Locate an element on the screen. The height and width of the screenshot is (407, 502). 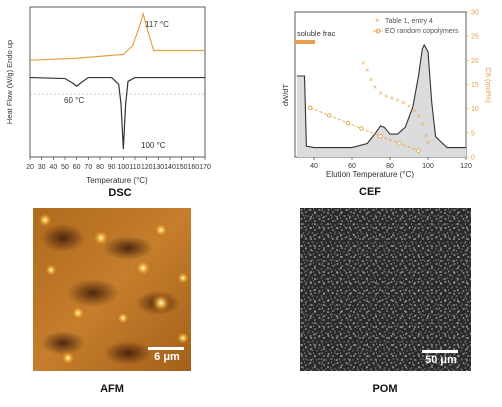
dsc-caption: DSC is located at coordinates (120, 193).